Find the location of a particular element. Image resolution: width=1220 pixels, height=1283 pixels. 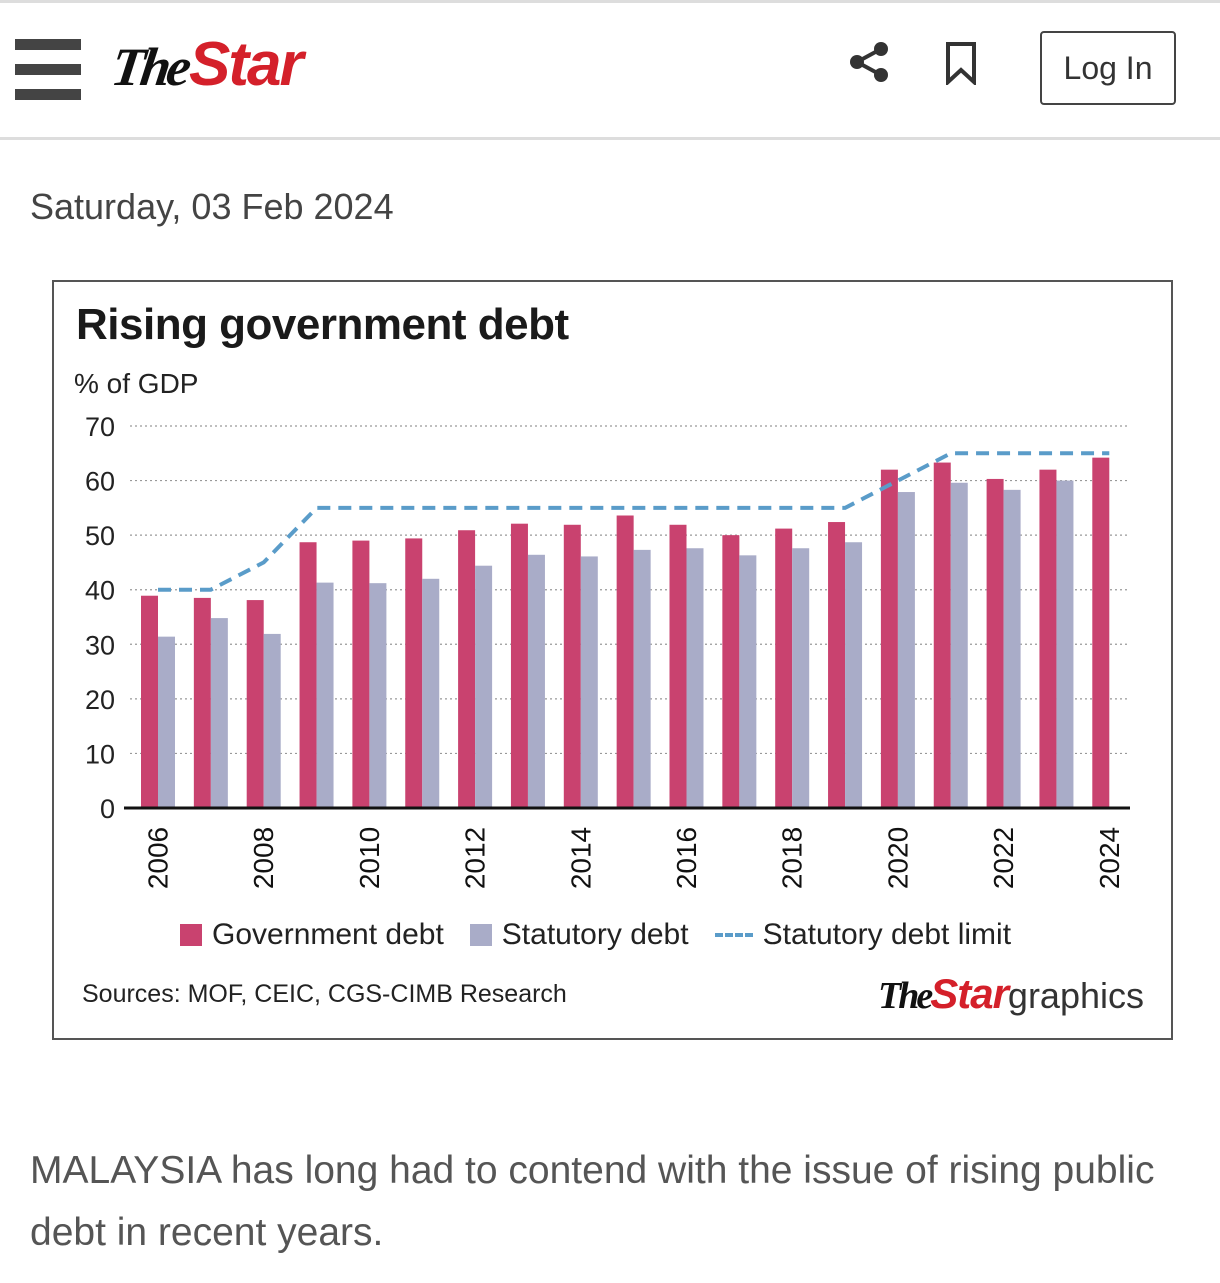

bar-statutory-2008 is located at coordinates (272, 720).